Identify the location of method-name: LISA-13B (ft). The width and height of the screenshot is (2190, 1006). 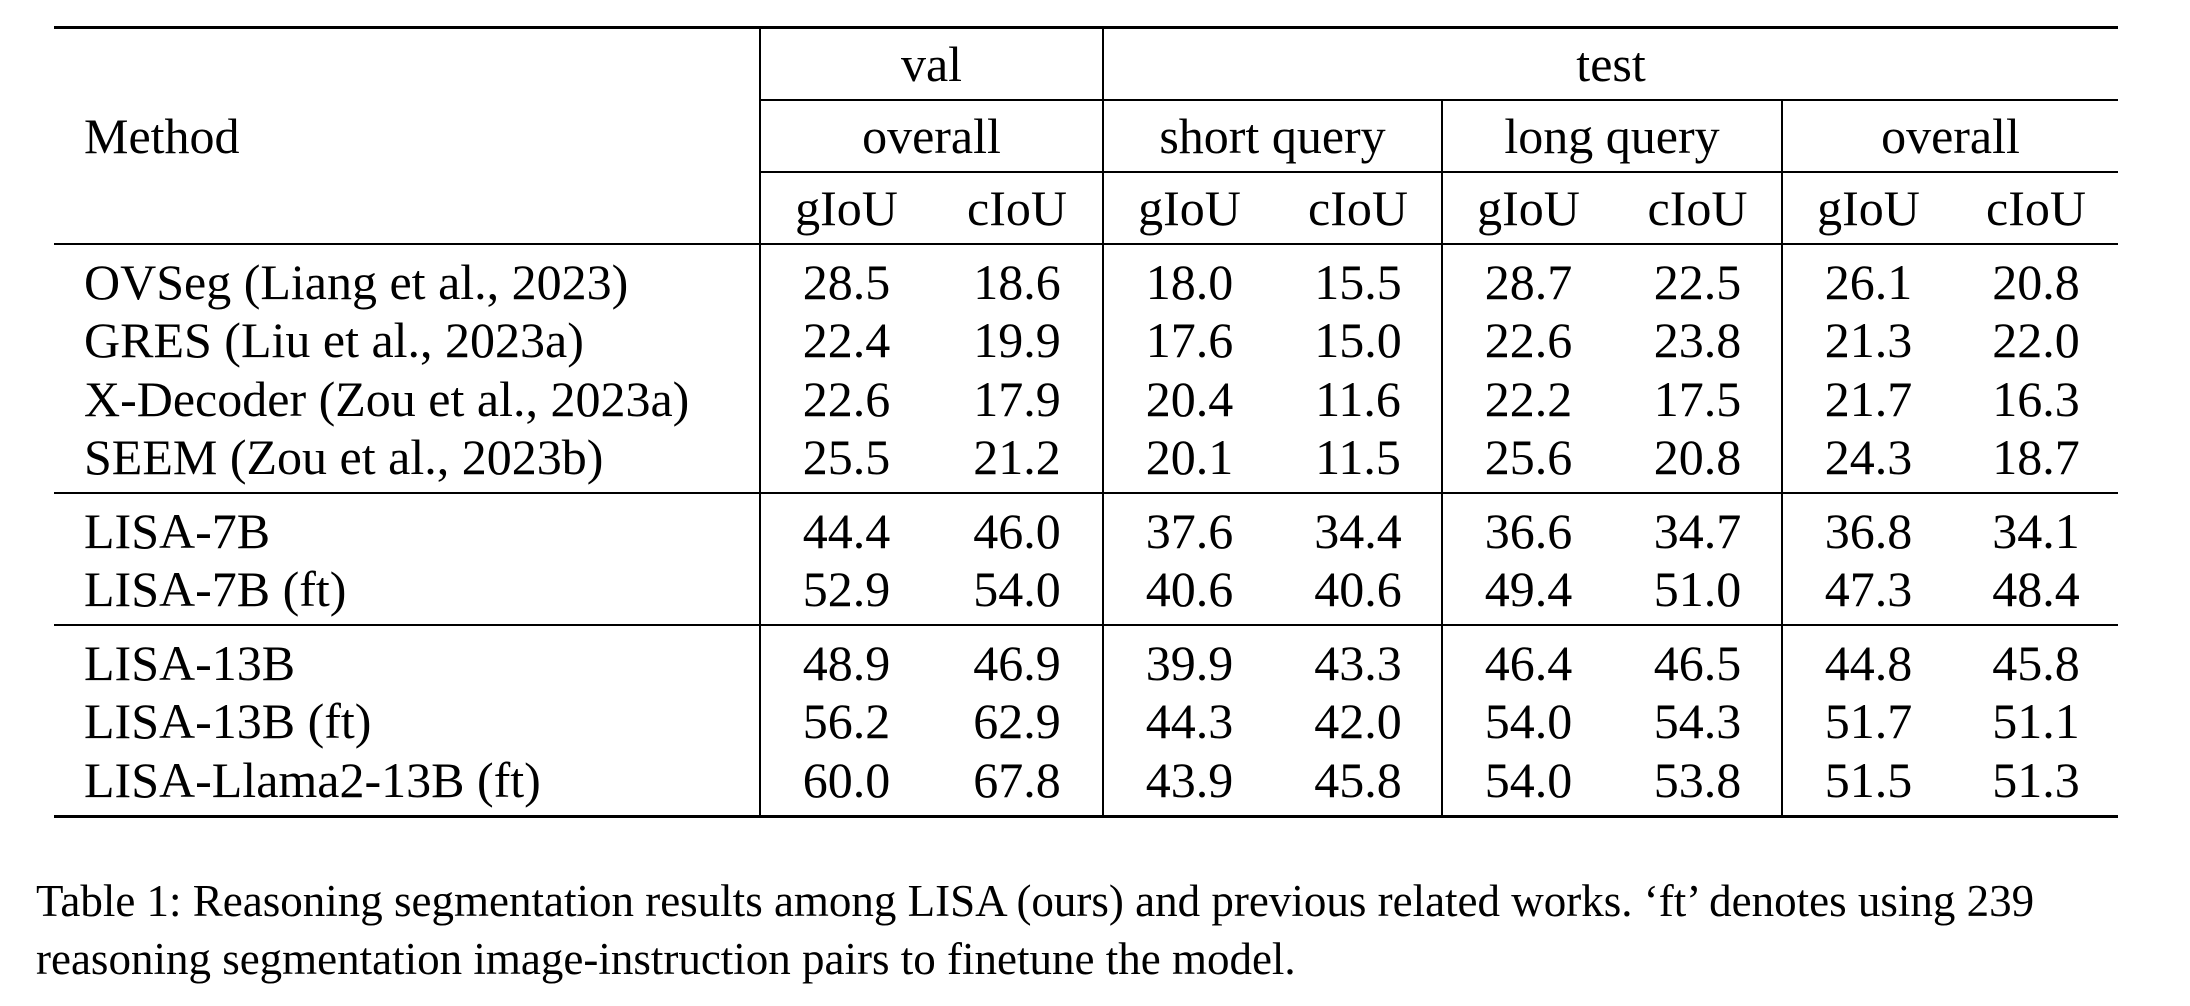
(228, 721).